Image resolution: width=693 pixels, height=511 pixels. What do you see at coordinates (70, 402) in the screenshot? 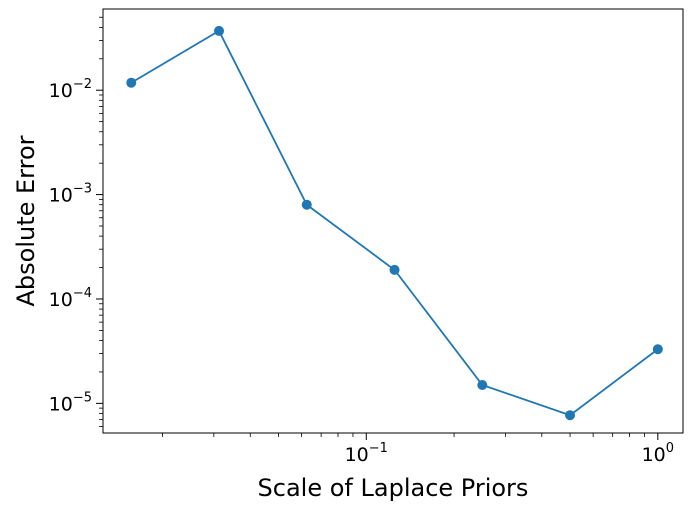
I see `y-tick-label: 10⁻⁵` at bounding box center [70, 402].